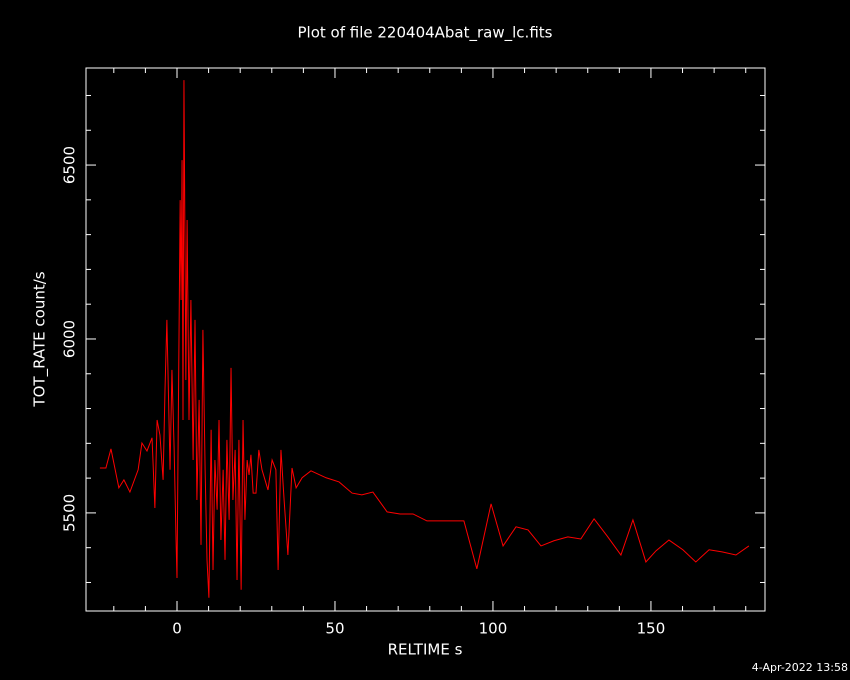 This screenshot has width=850, height=680. What do you see at coordinates (70, 513) in the screenshot?
I see `y-tick-label: 5500` at bounding box center [70, 513].